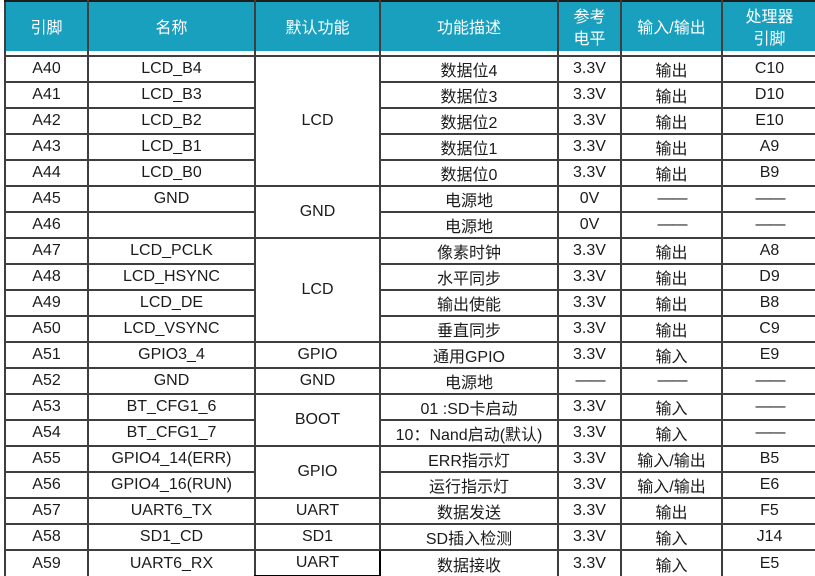  Describe the element at coordinates (768, 485) in the screenshot. I see `cell-processor-pin: E6` at that location.